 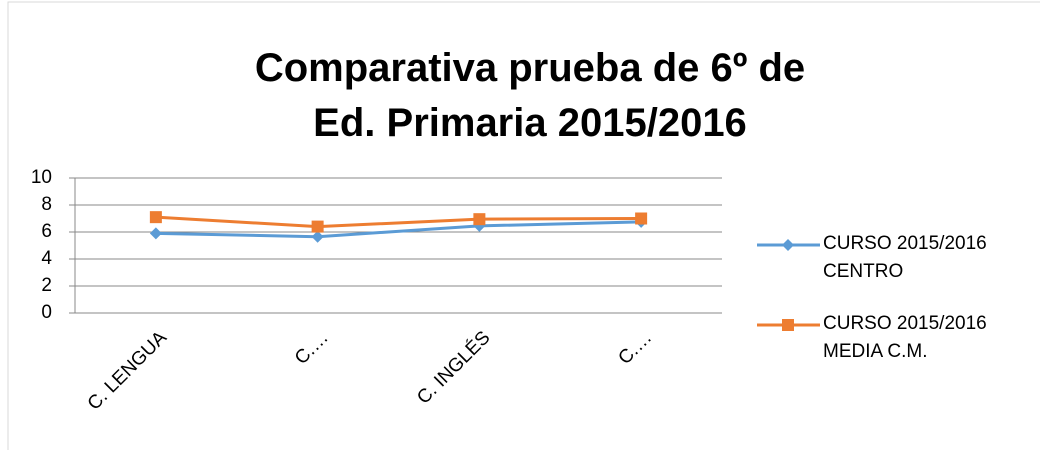 I want to click on y-tick-label: 2, so click(x=46, y=285).